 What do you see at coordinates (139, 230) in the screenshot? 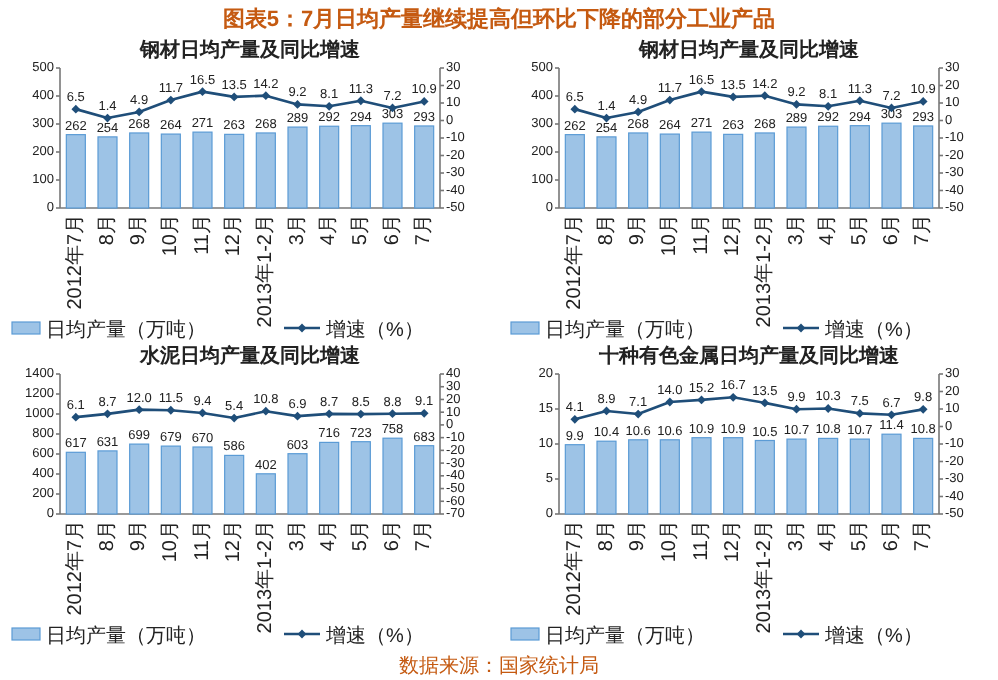
I see `x-tick-label: 9月` at bounding box center [139, 230].